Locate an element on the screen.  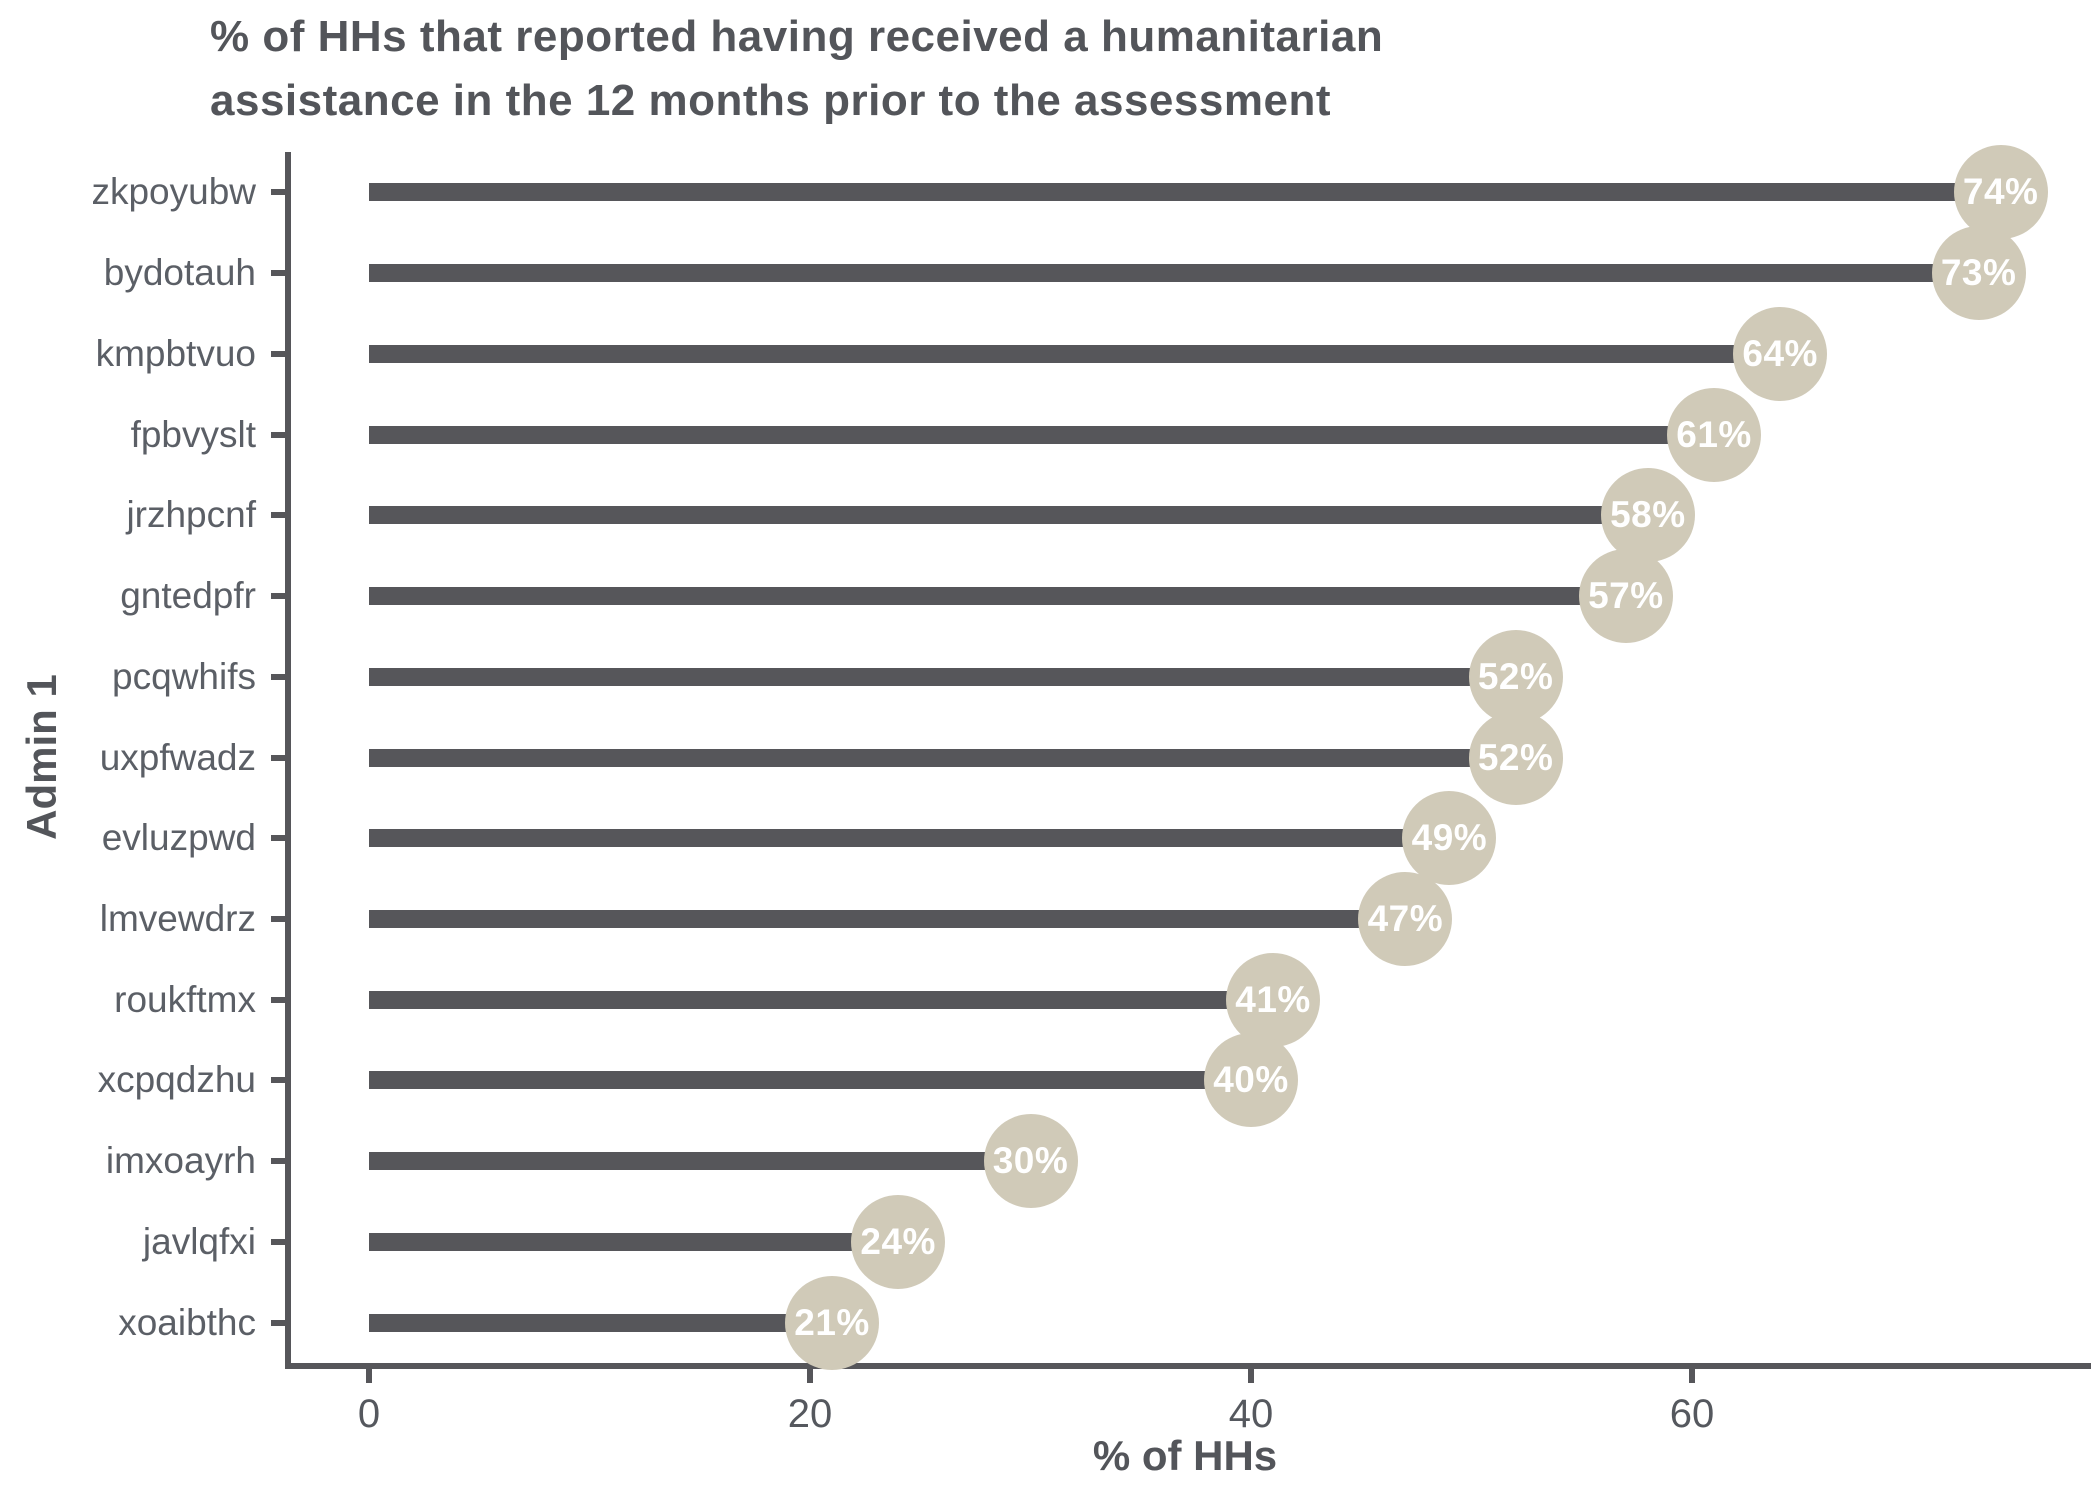
category-label: jrzhpcnf is located at coordinates (191, 515).